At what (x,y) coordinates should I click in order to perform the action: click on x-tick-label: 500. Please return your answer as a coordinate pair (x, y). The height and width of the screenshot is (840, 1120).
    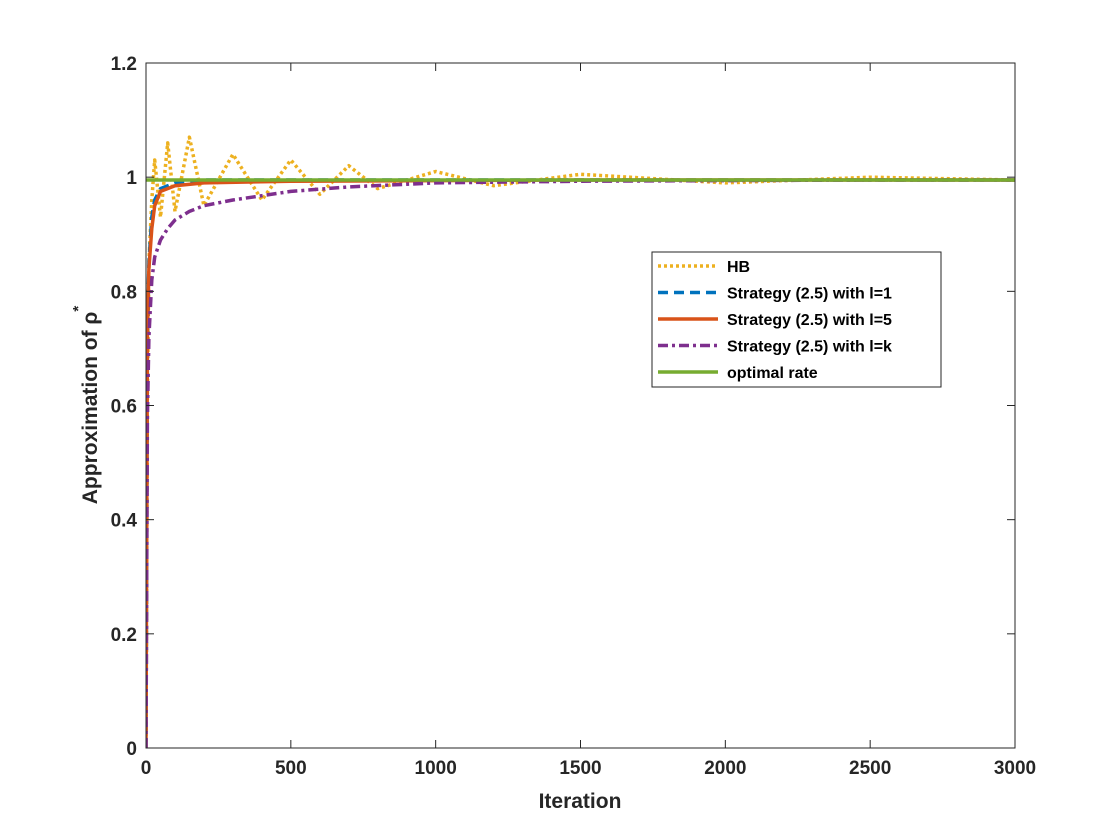
    Looking at the image, I should click on (291, 768).